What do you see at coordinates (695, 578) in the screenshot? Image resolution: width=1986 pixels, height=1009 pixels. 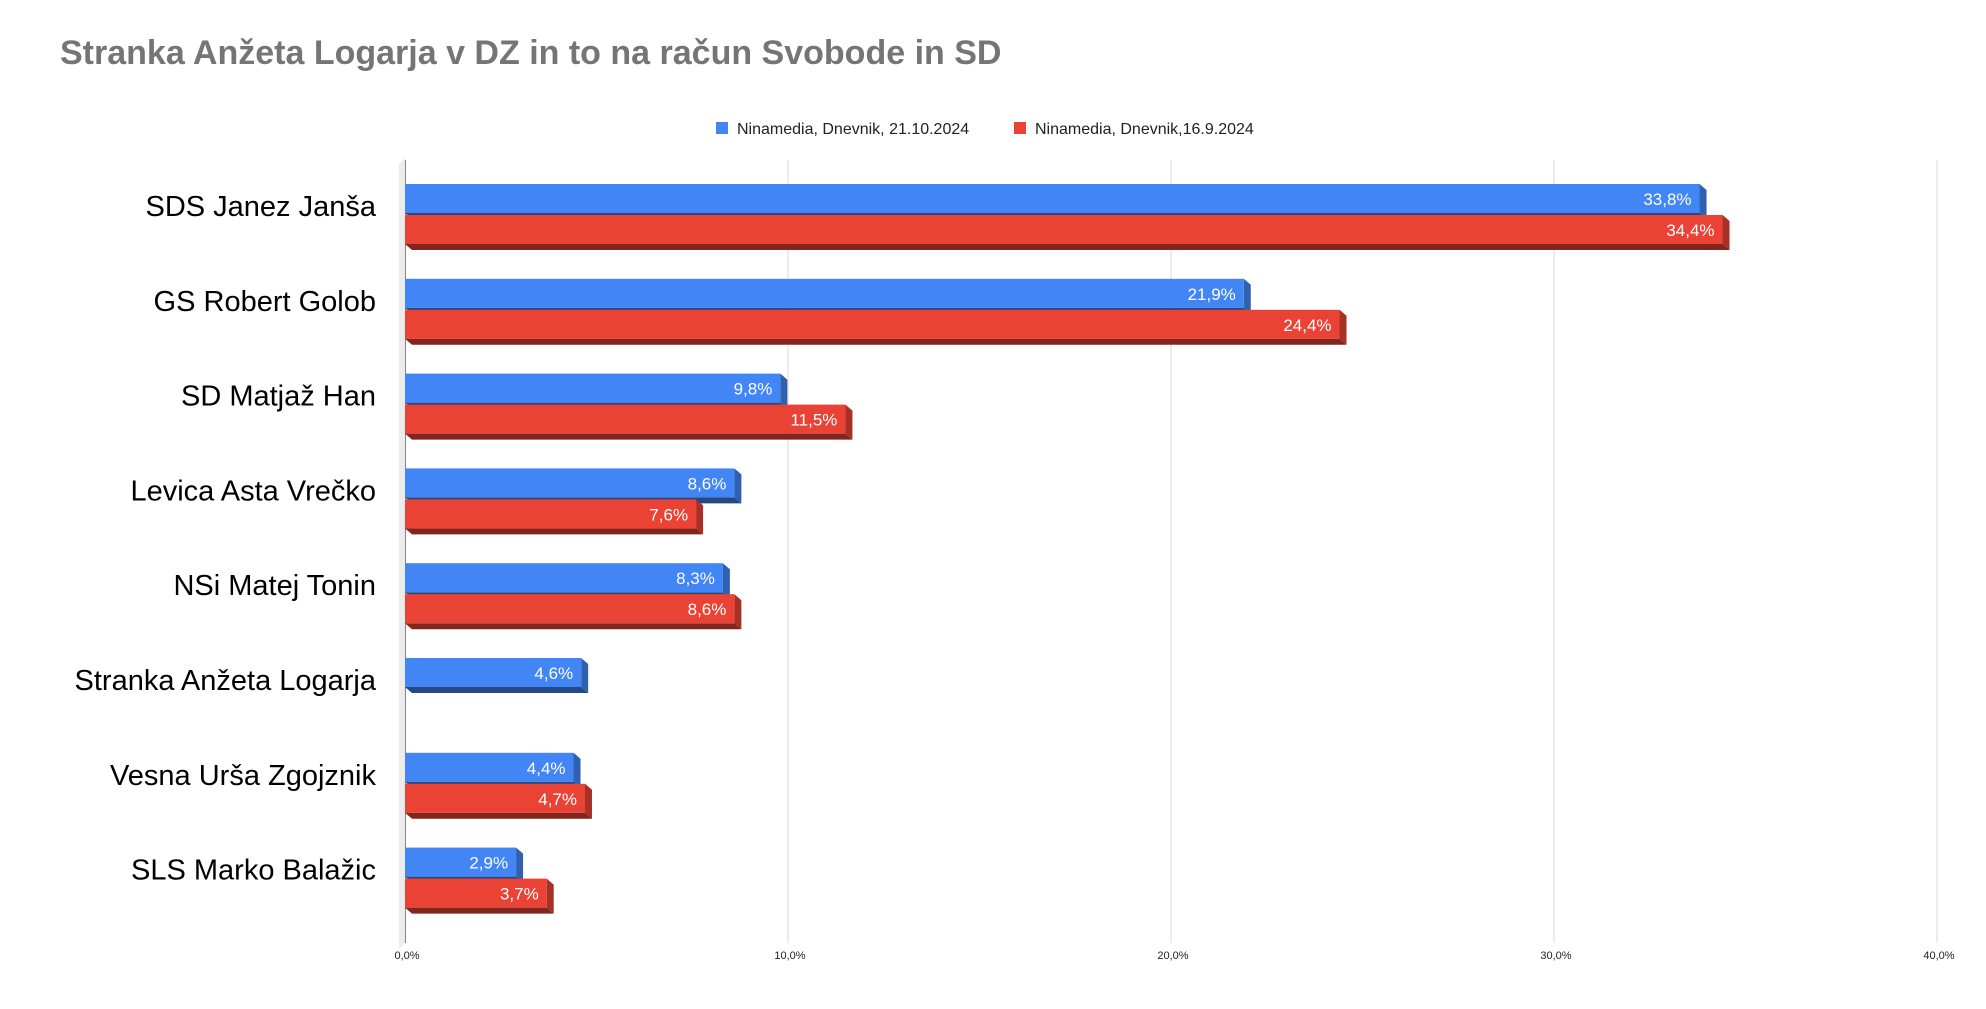 I see `data-label-s1: 8,3%` at bounding box center [695, 578].